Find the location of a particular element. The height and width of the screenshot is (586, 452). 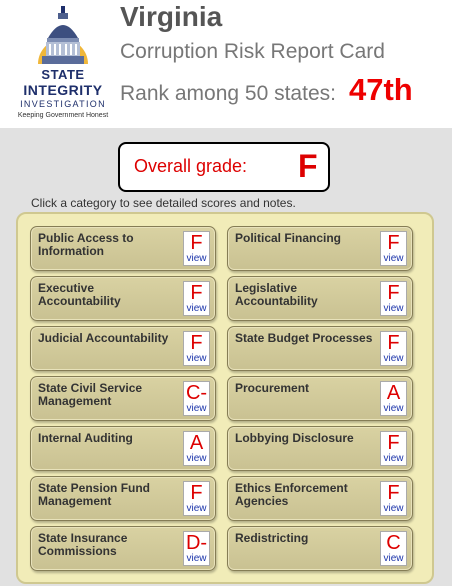

category-label: Lobbying Disclosure is located at coordinates (294, 438).